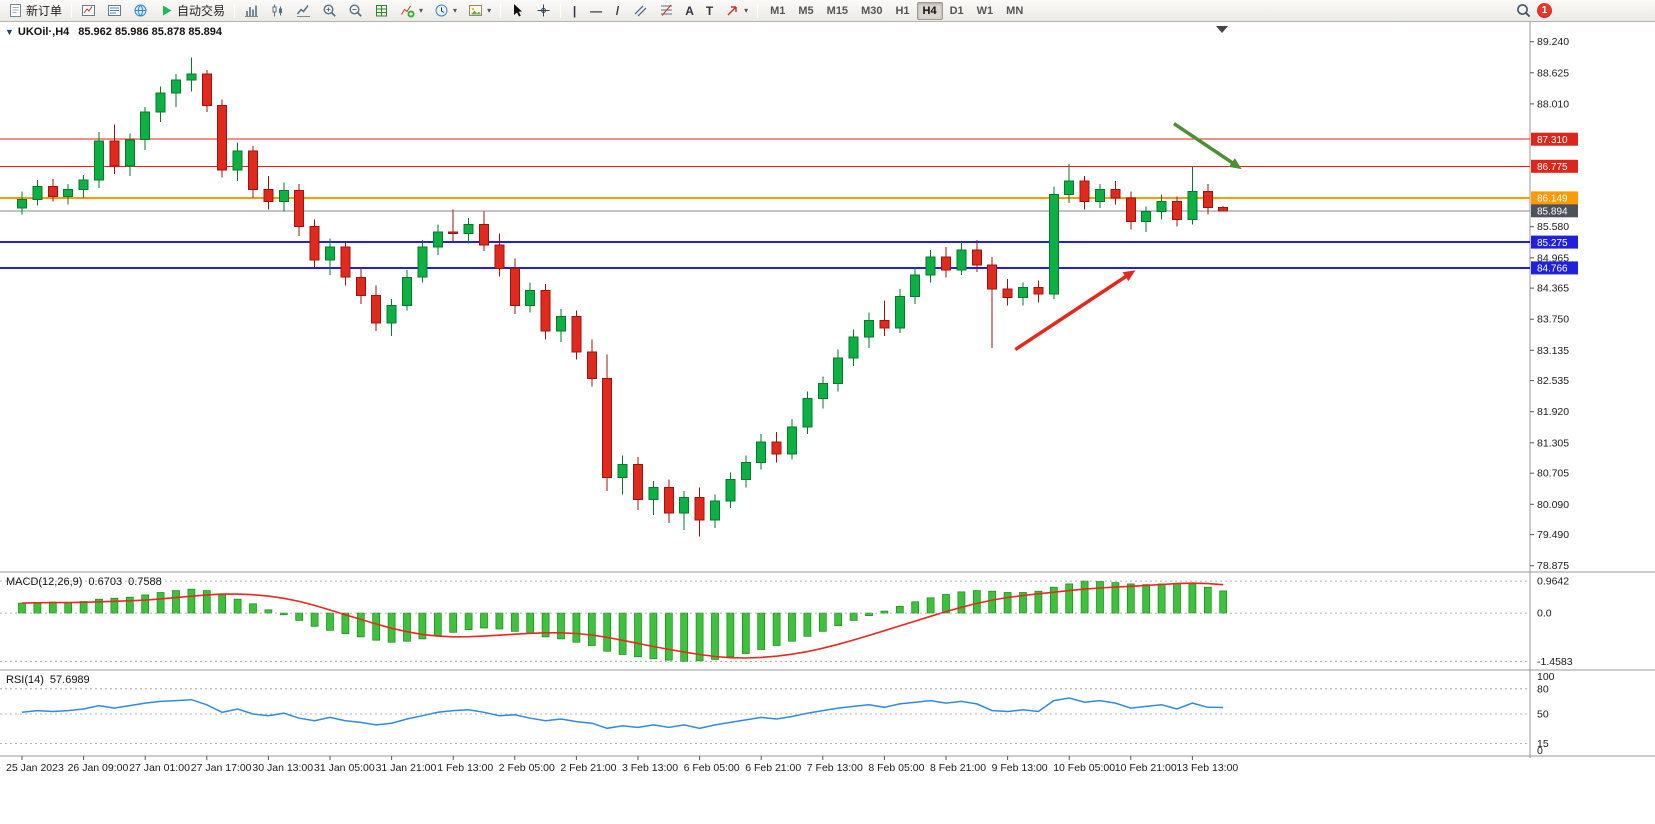 Image resolution: width=1655 pixels, height=824 pixels. I want to click on trendline-tool-button: /, so click(617, 10).